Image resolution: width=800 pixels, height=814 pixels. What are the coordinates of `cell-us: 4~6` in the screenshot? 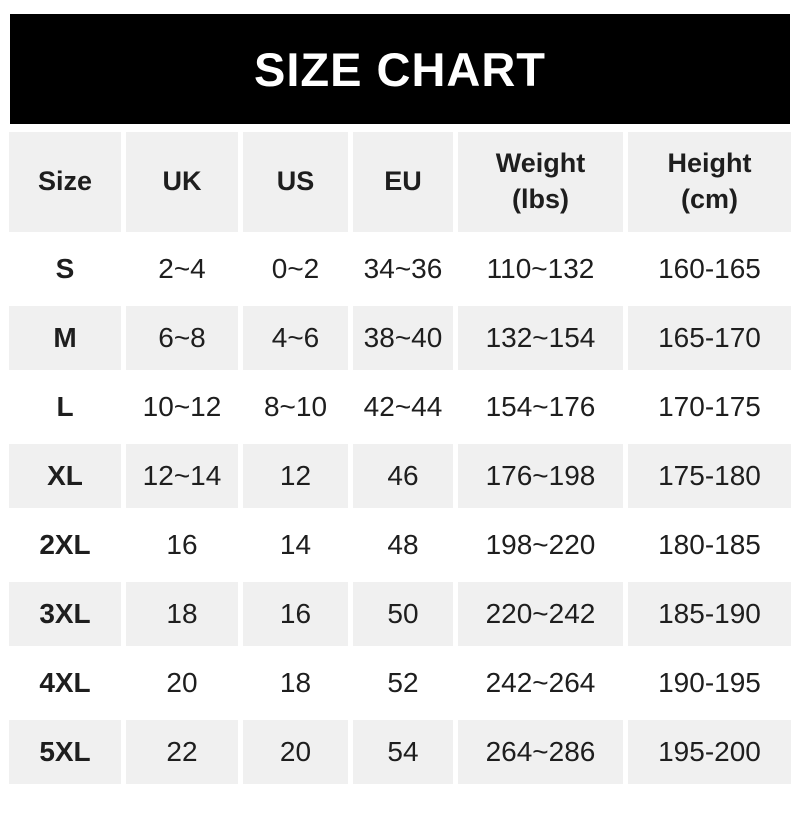 It's located at (295, 338).